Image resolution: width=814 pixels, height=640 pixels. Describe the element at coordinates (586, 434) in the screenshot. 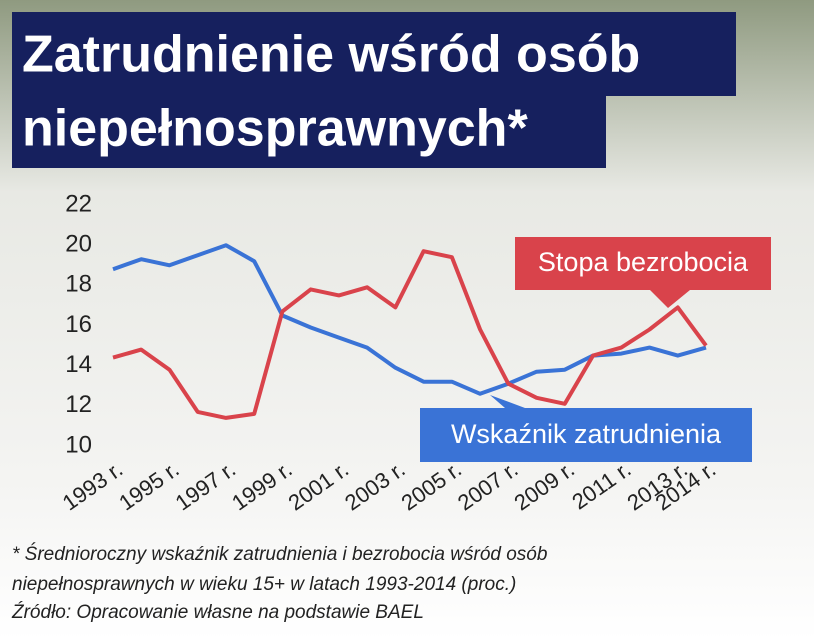

I see `legend-label: Wskaźnik zatrudnienia` at that location.